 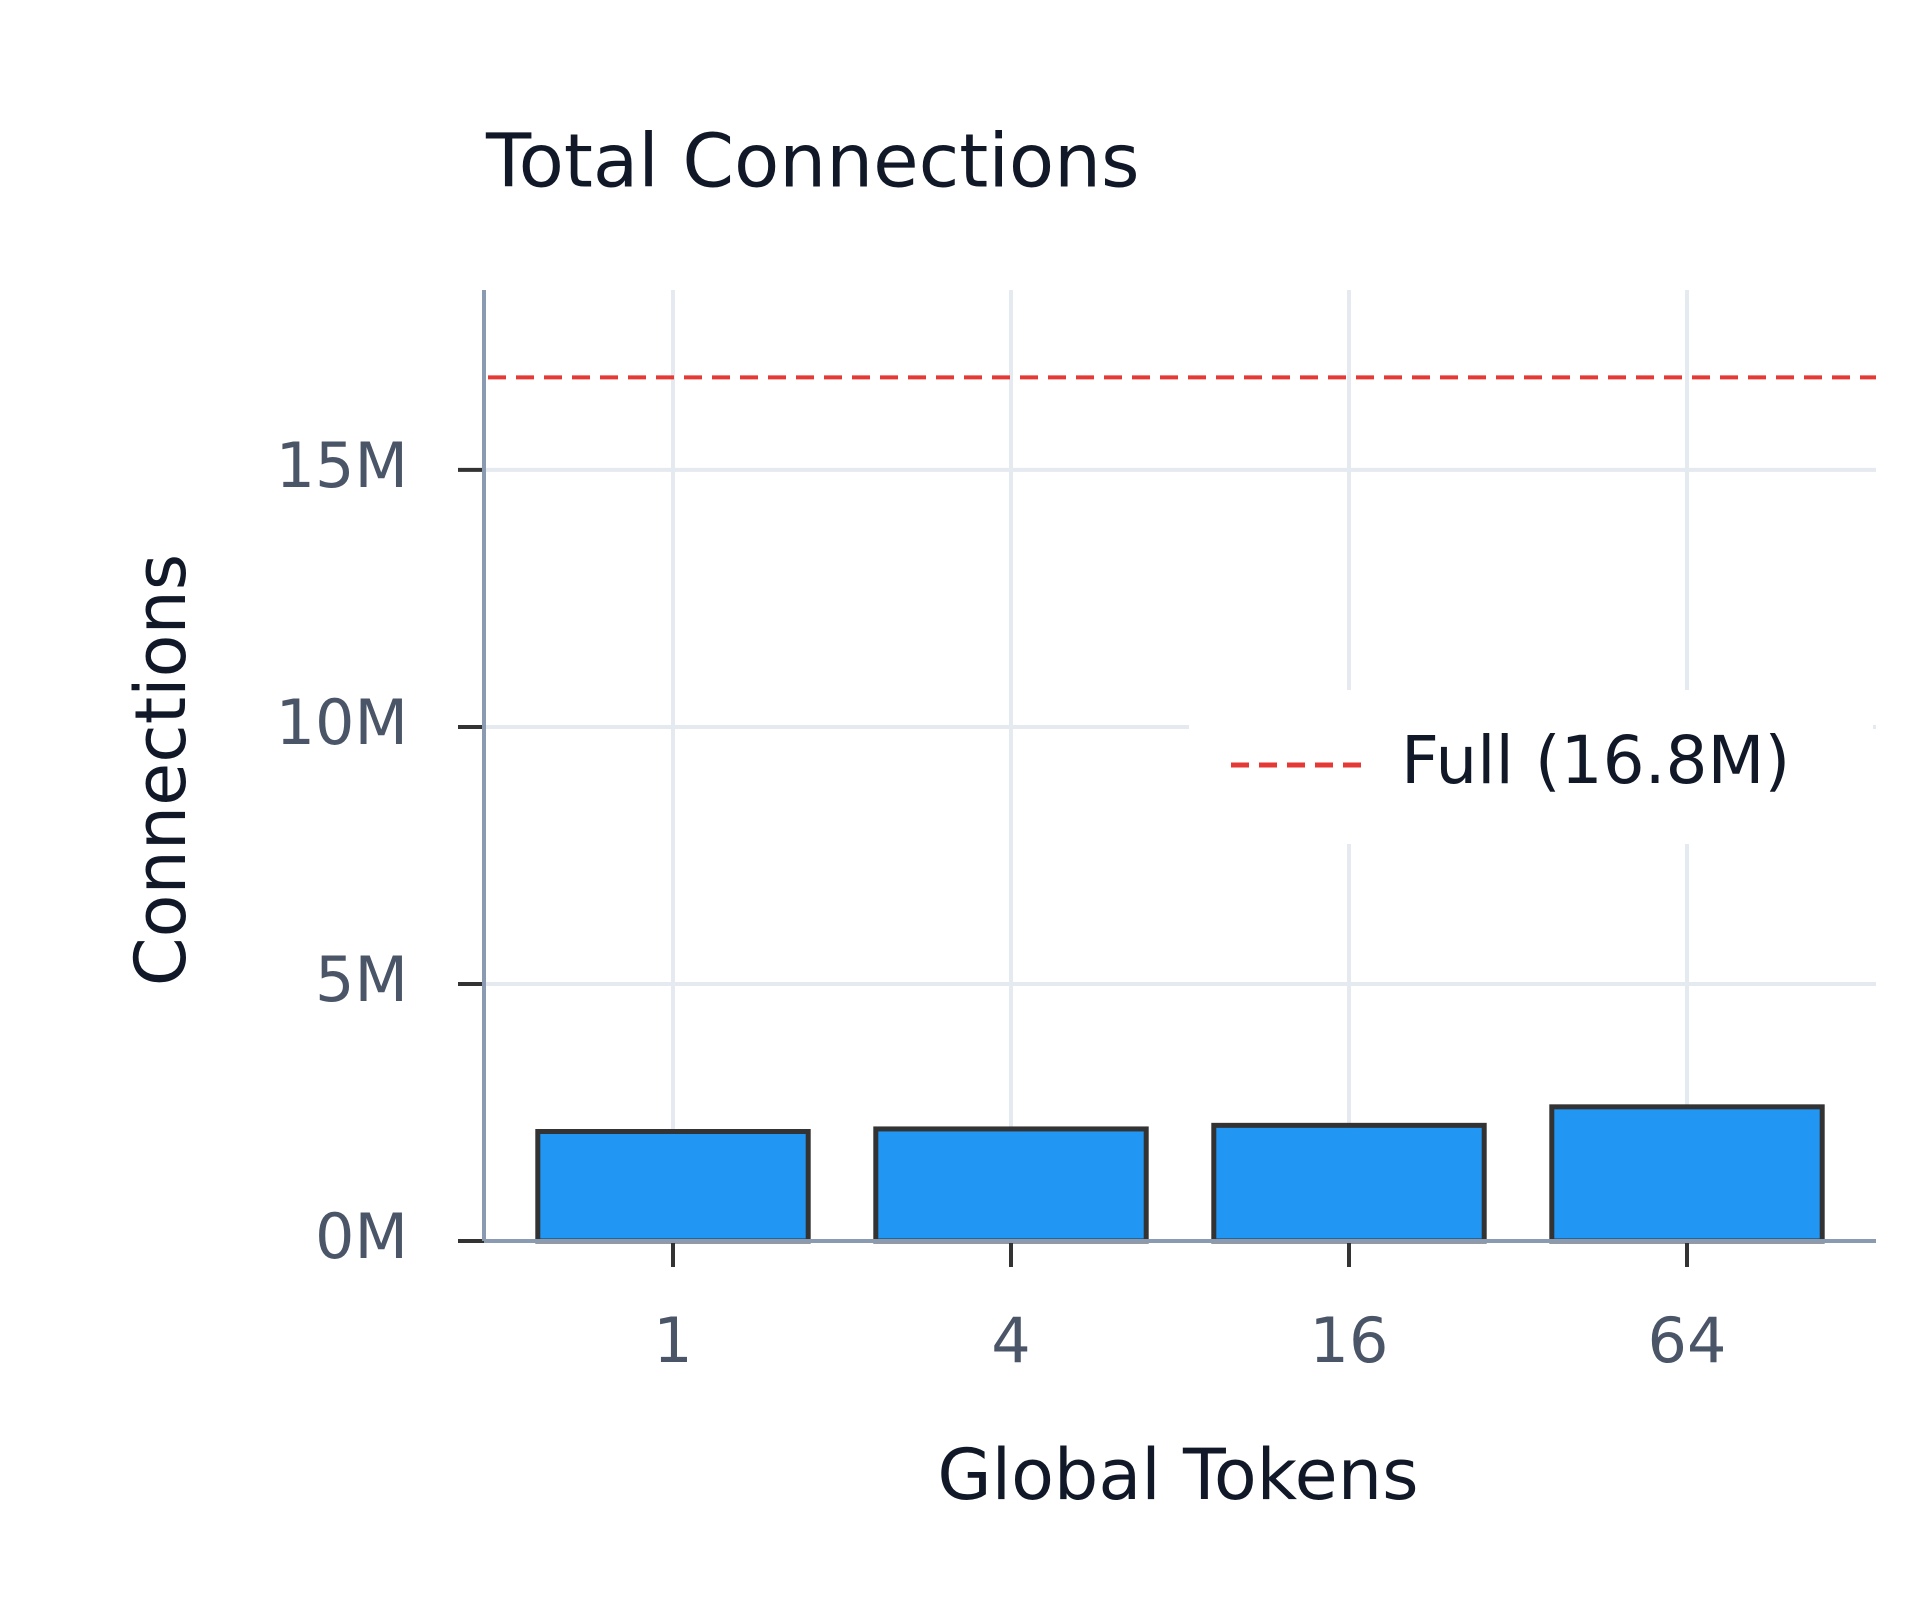 I want to click on y-tick-label: 5M, so click(x=361, y=979).